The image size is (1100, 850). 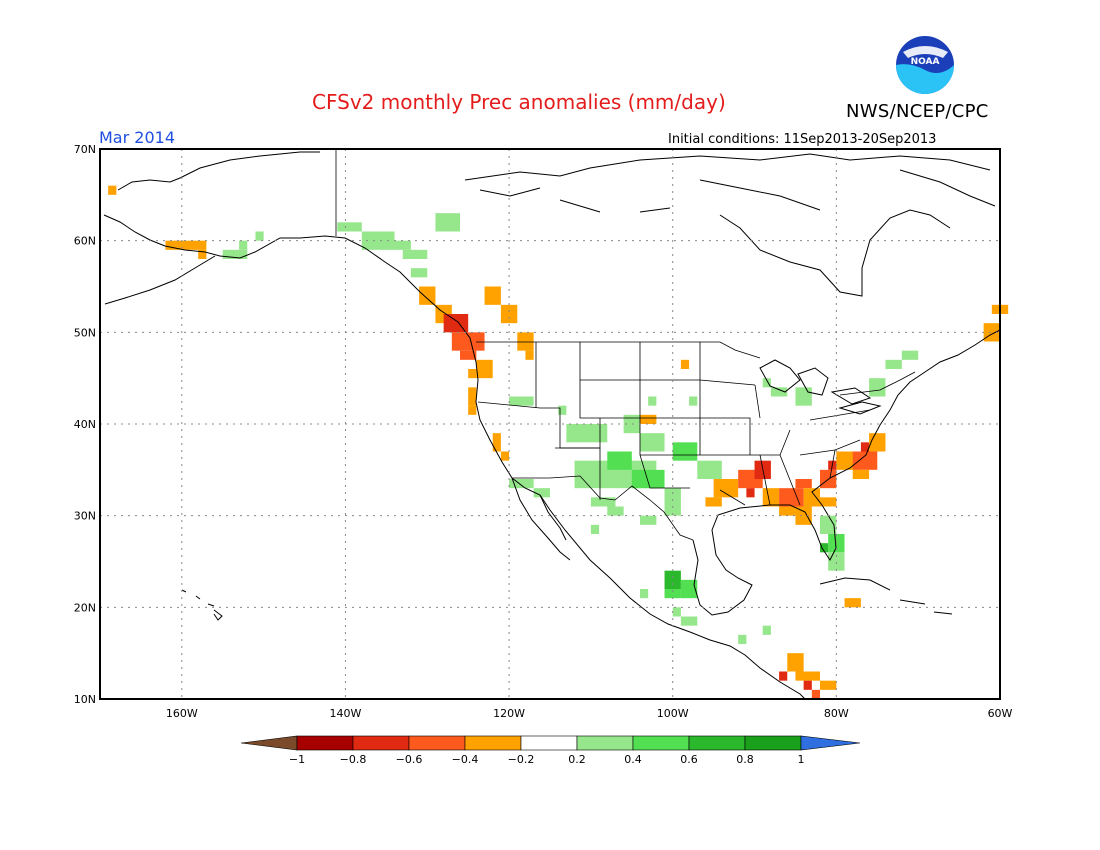 What do you see at coordinates (269, 743) in the screenshot?
I see `legend-arrow-min` at bounding box center [269, 743].